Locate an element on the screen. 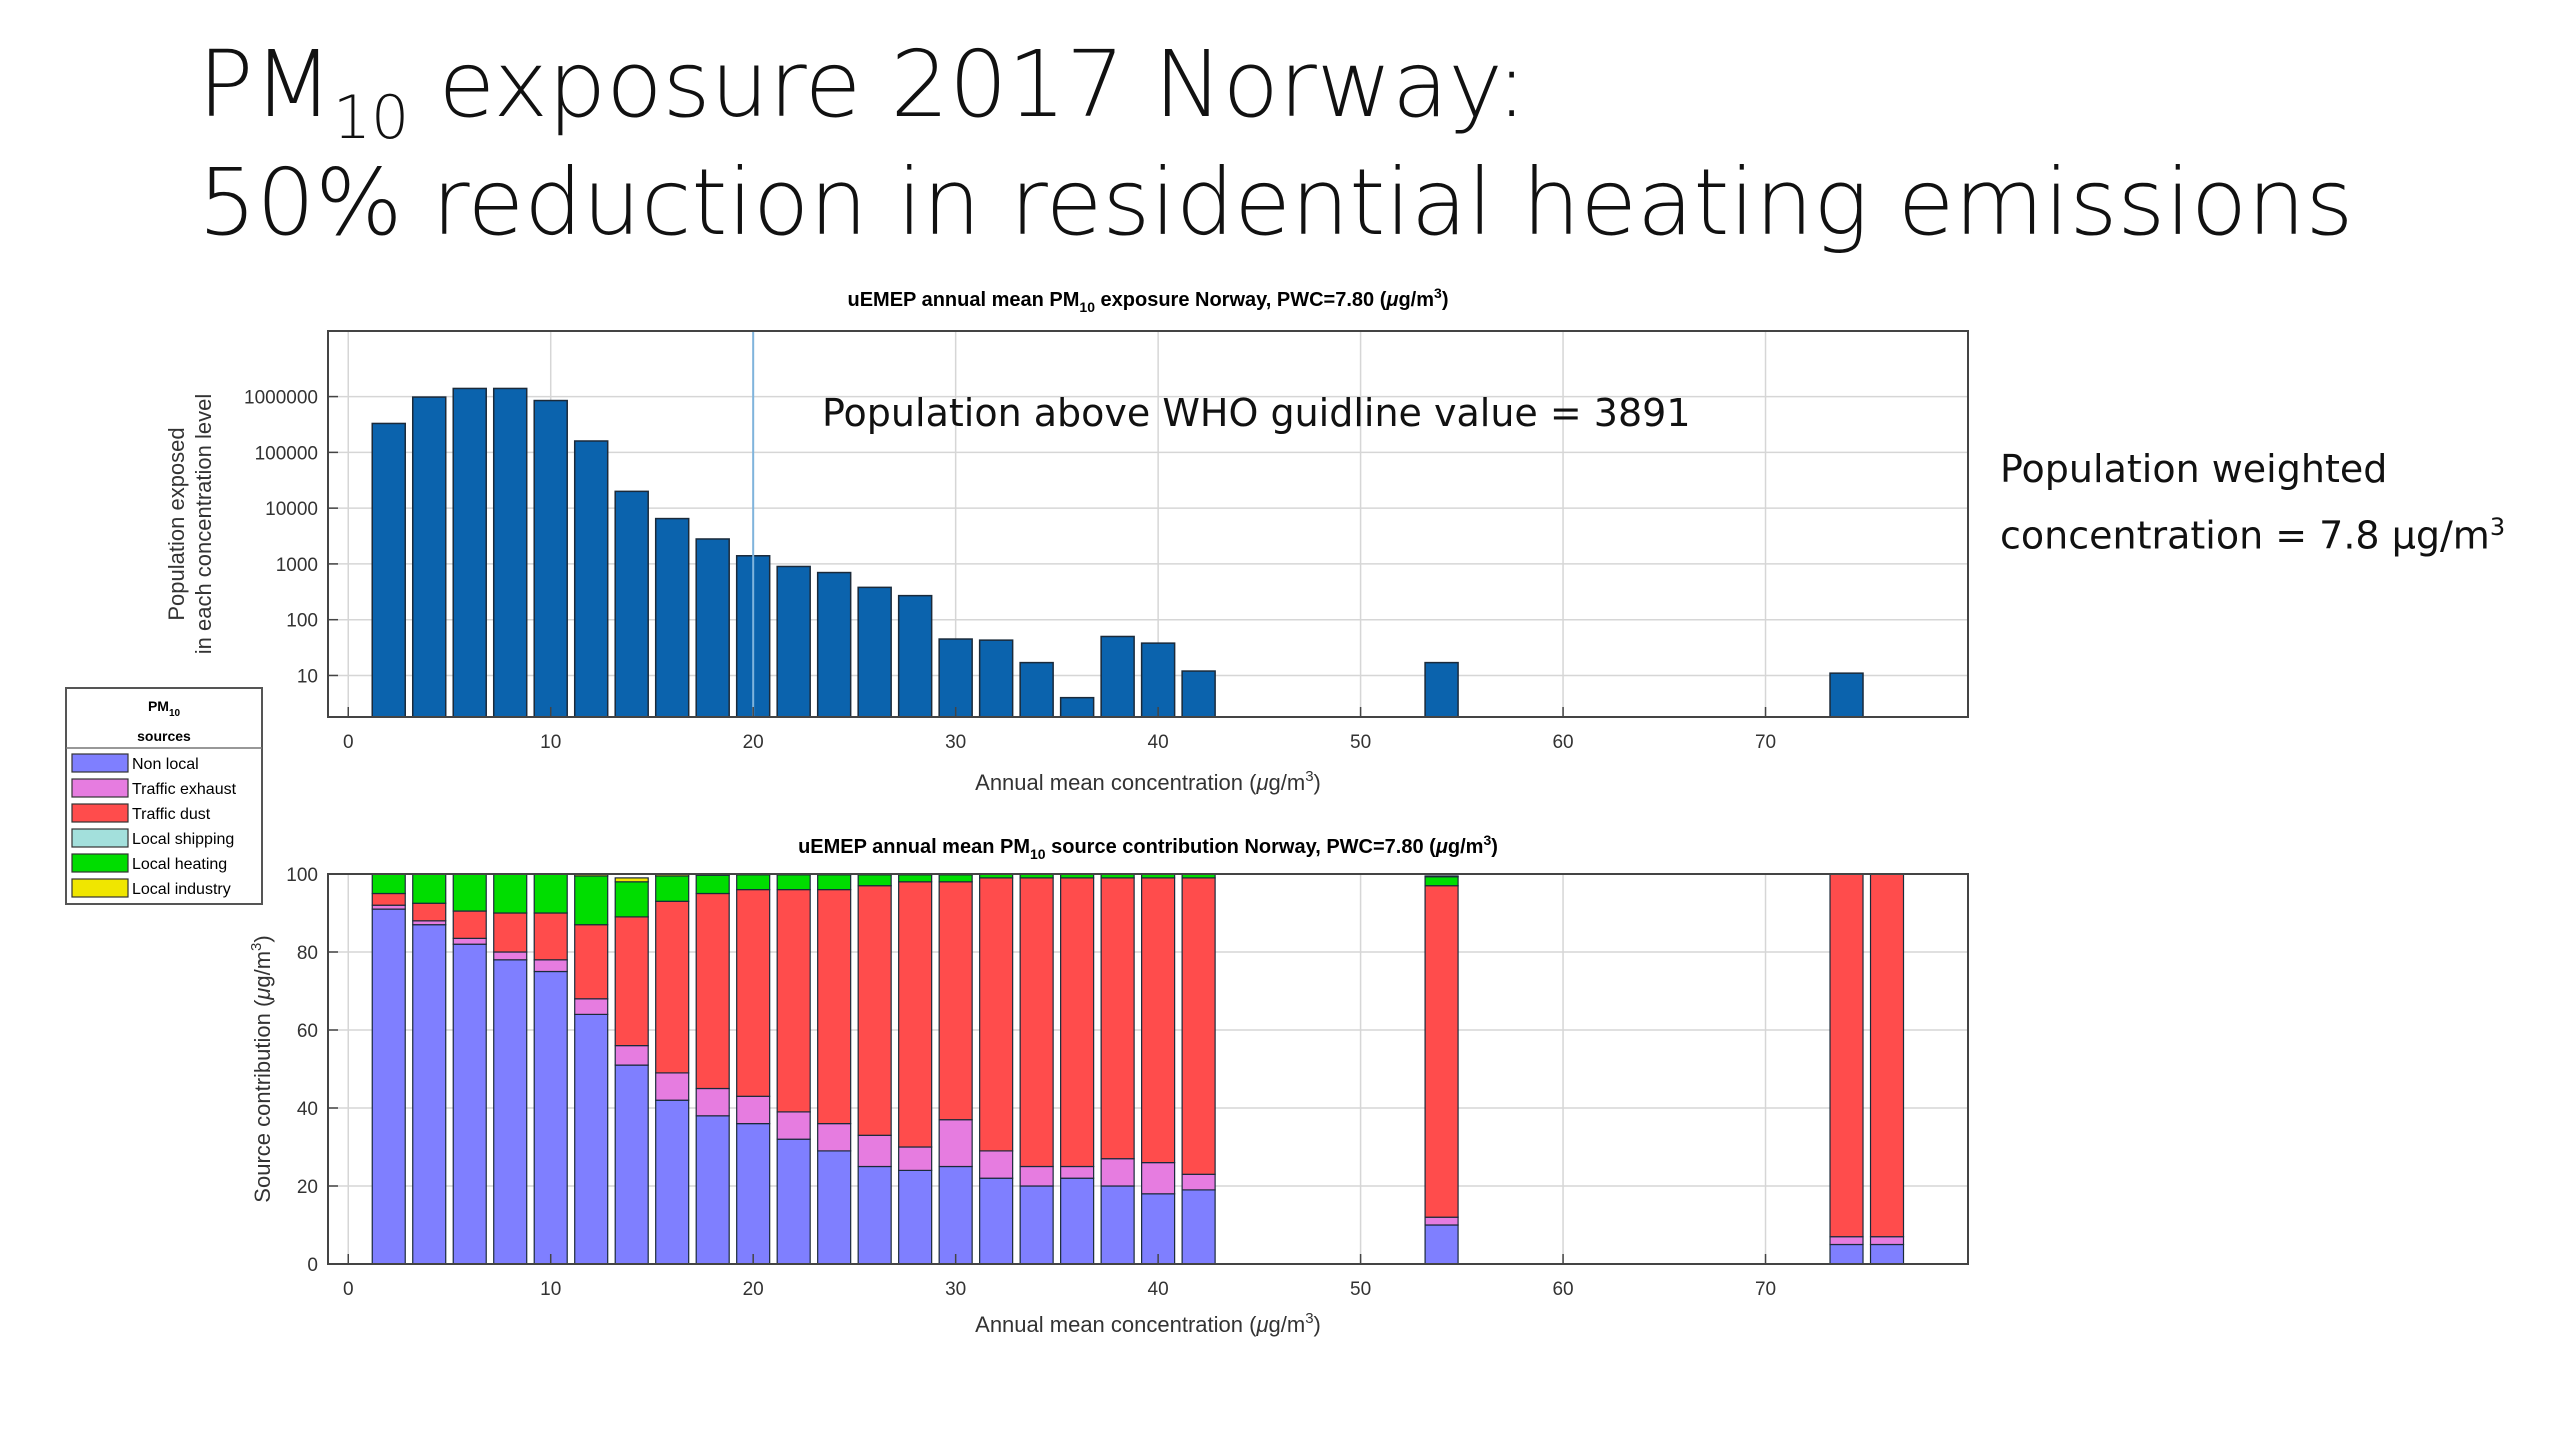 This screenshot has width=2560, height=1440. exposure-y-tick-label: 1000 is located at coordinates (297, 565).